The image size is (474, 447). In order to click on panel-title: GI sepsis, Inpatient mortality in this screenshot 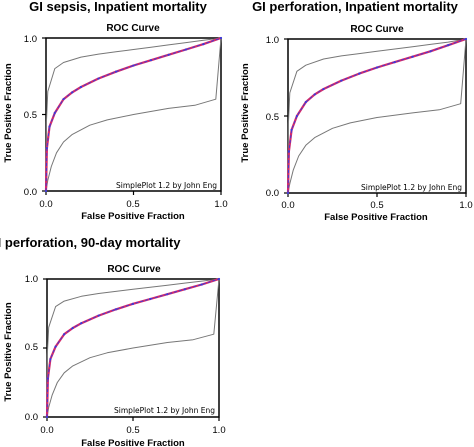, I will do `click(118, 7)`.